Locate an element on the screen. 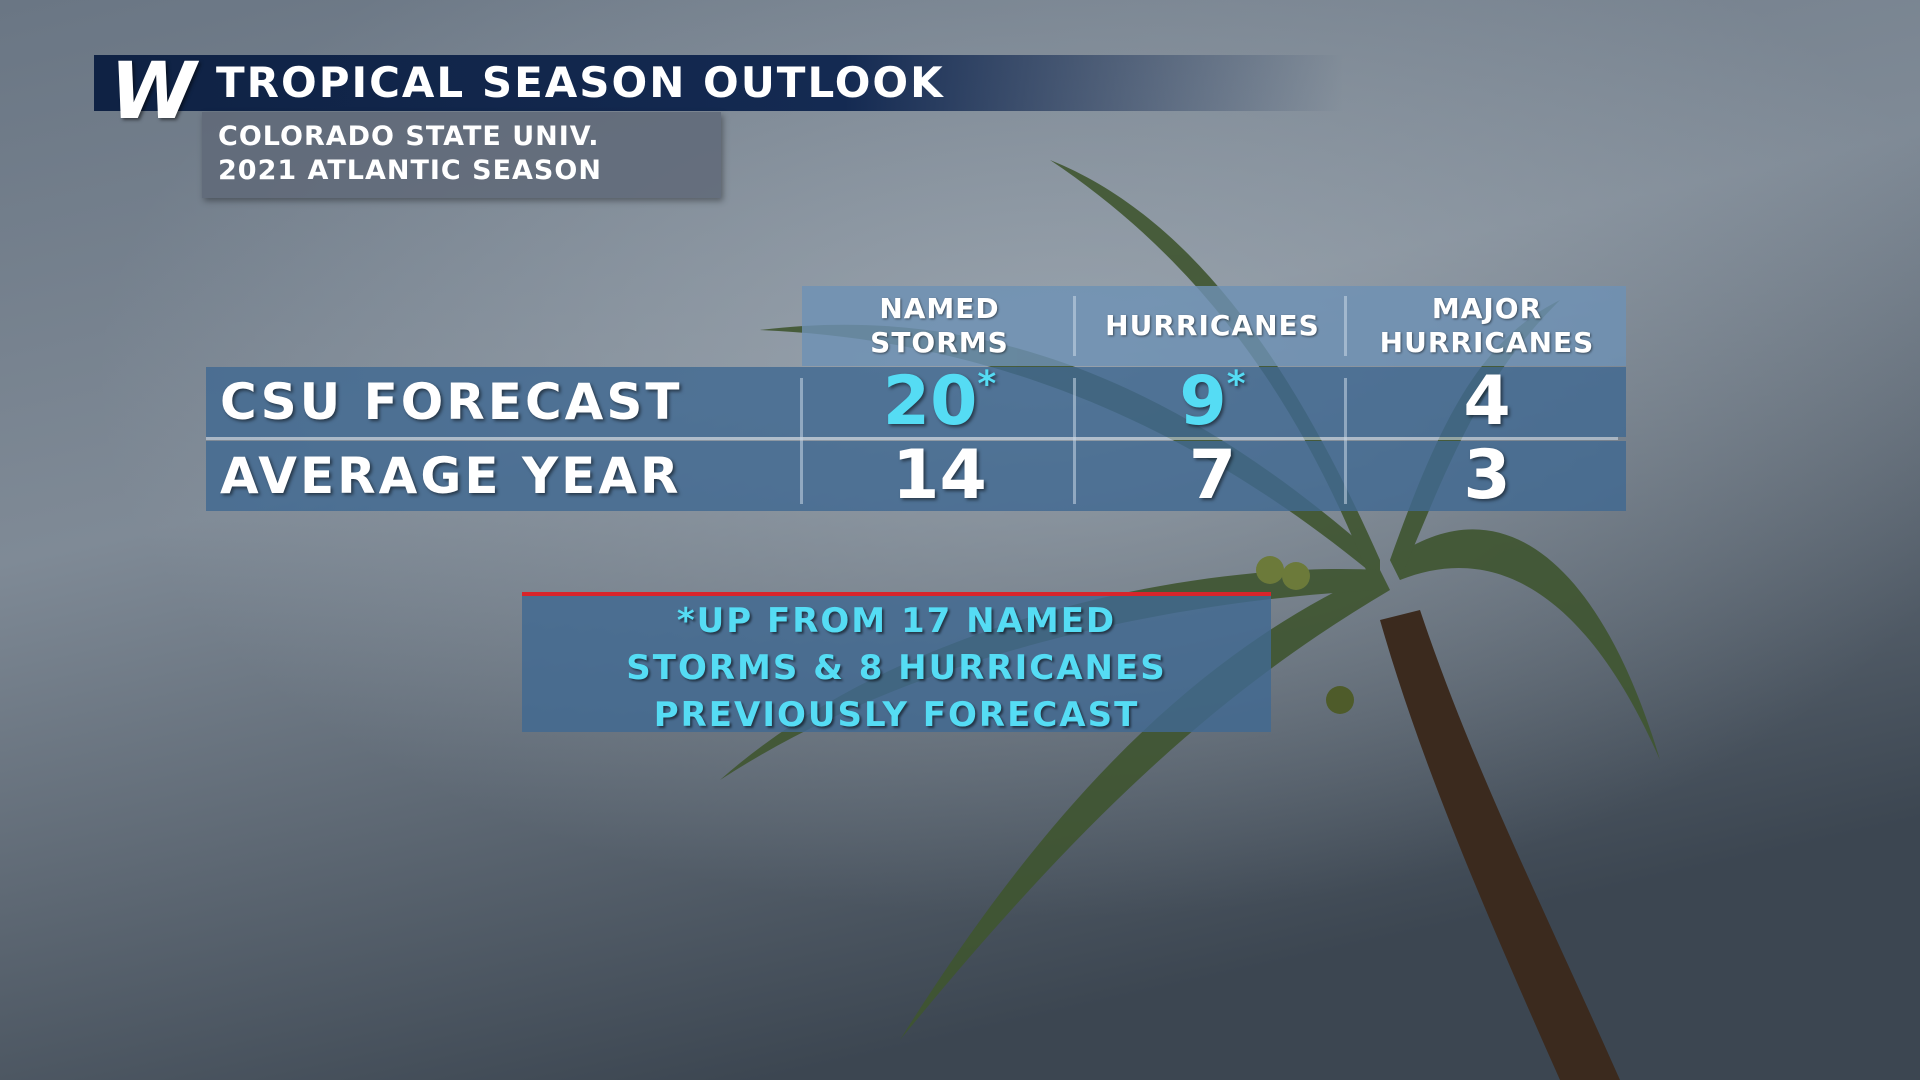 This screenshot has width=1920, height=1080. table-cell: 4 is located at coordinates (1487, 402).